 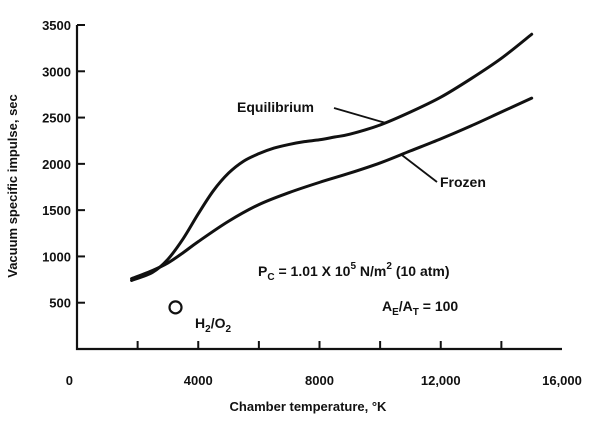 I want to click on marker-label: H2/O2, so click(x=213, y=325).